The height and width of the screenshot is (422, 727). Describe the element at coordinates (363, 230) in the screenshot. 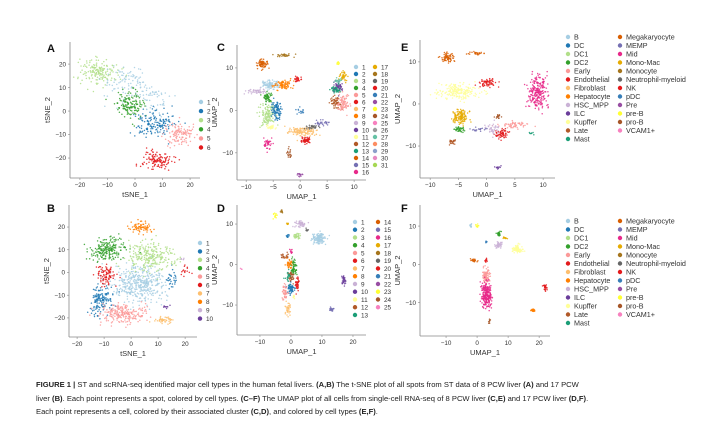

I see `legend-label: 2` at that location.